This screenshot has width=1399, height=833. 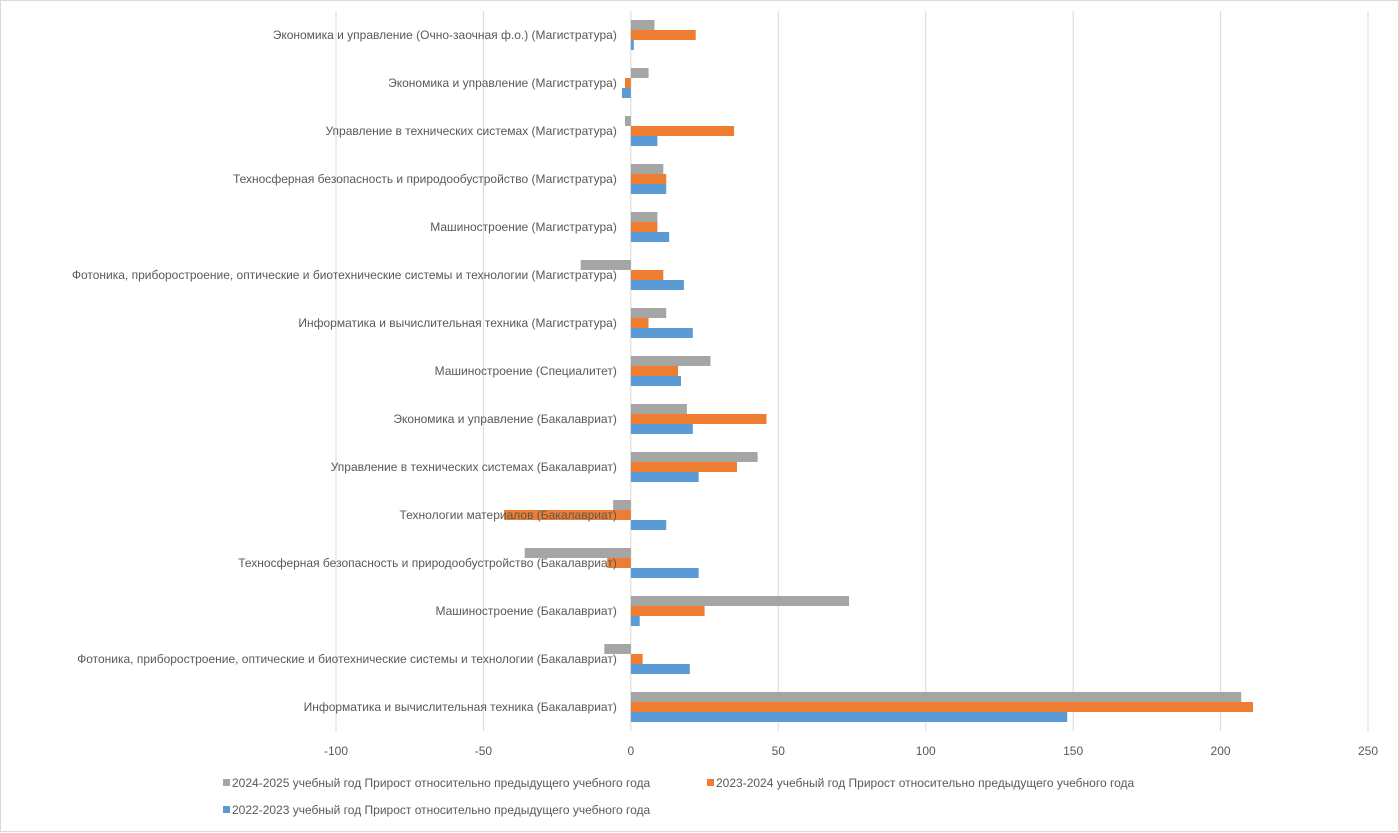 I want to click on bar-series1-cat11, so click(x=650, y=237).